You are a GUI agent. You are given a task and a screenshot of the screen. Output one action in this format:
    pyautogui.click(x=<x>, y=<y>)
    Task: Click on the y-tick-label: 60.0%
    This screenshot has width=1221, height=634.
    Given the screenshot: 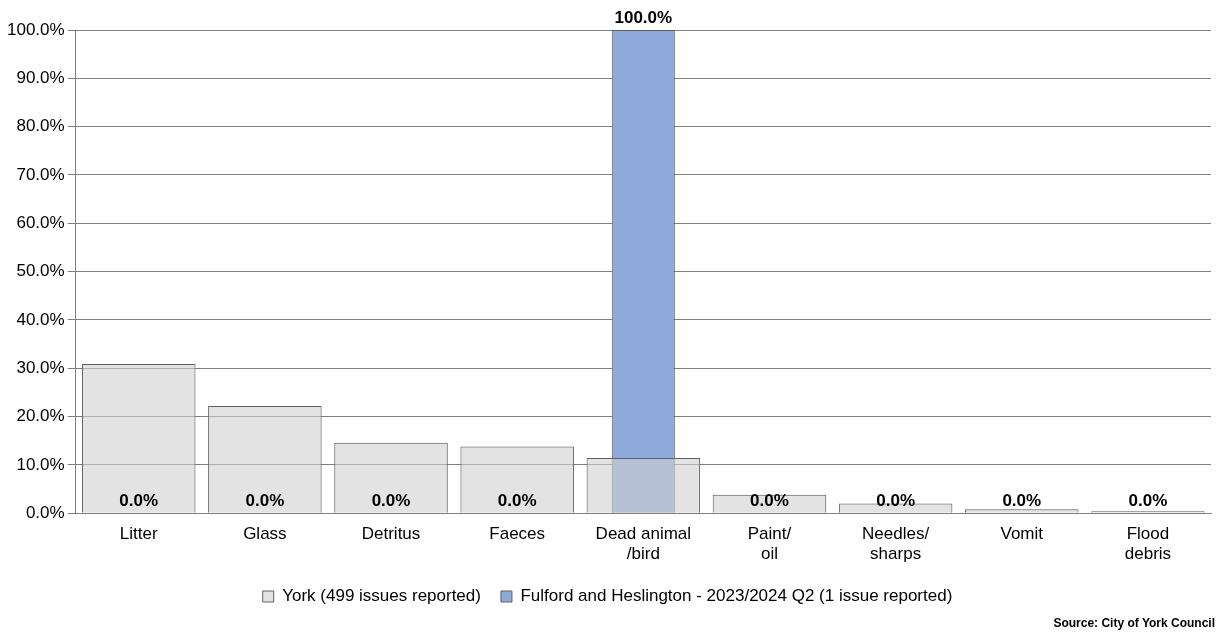 What is the action you would take?
    pyautogui.click(x=40, y=222)
    